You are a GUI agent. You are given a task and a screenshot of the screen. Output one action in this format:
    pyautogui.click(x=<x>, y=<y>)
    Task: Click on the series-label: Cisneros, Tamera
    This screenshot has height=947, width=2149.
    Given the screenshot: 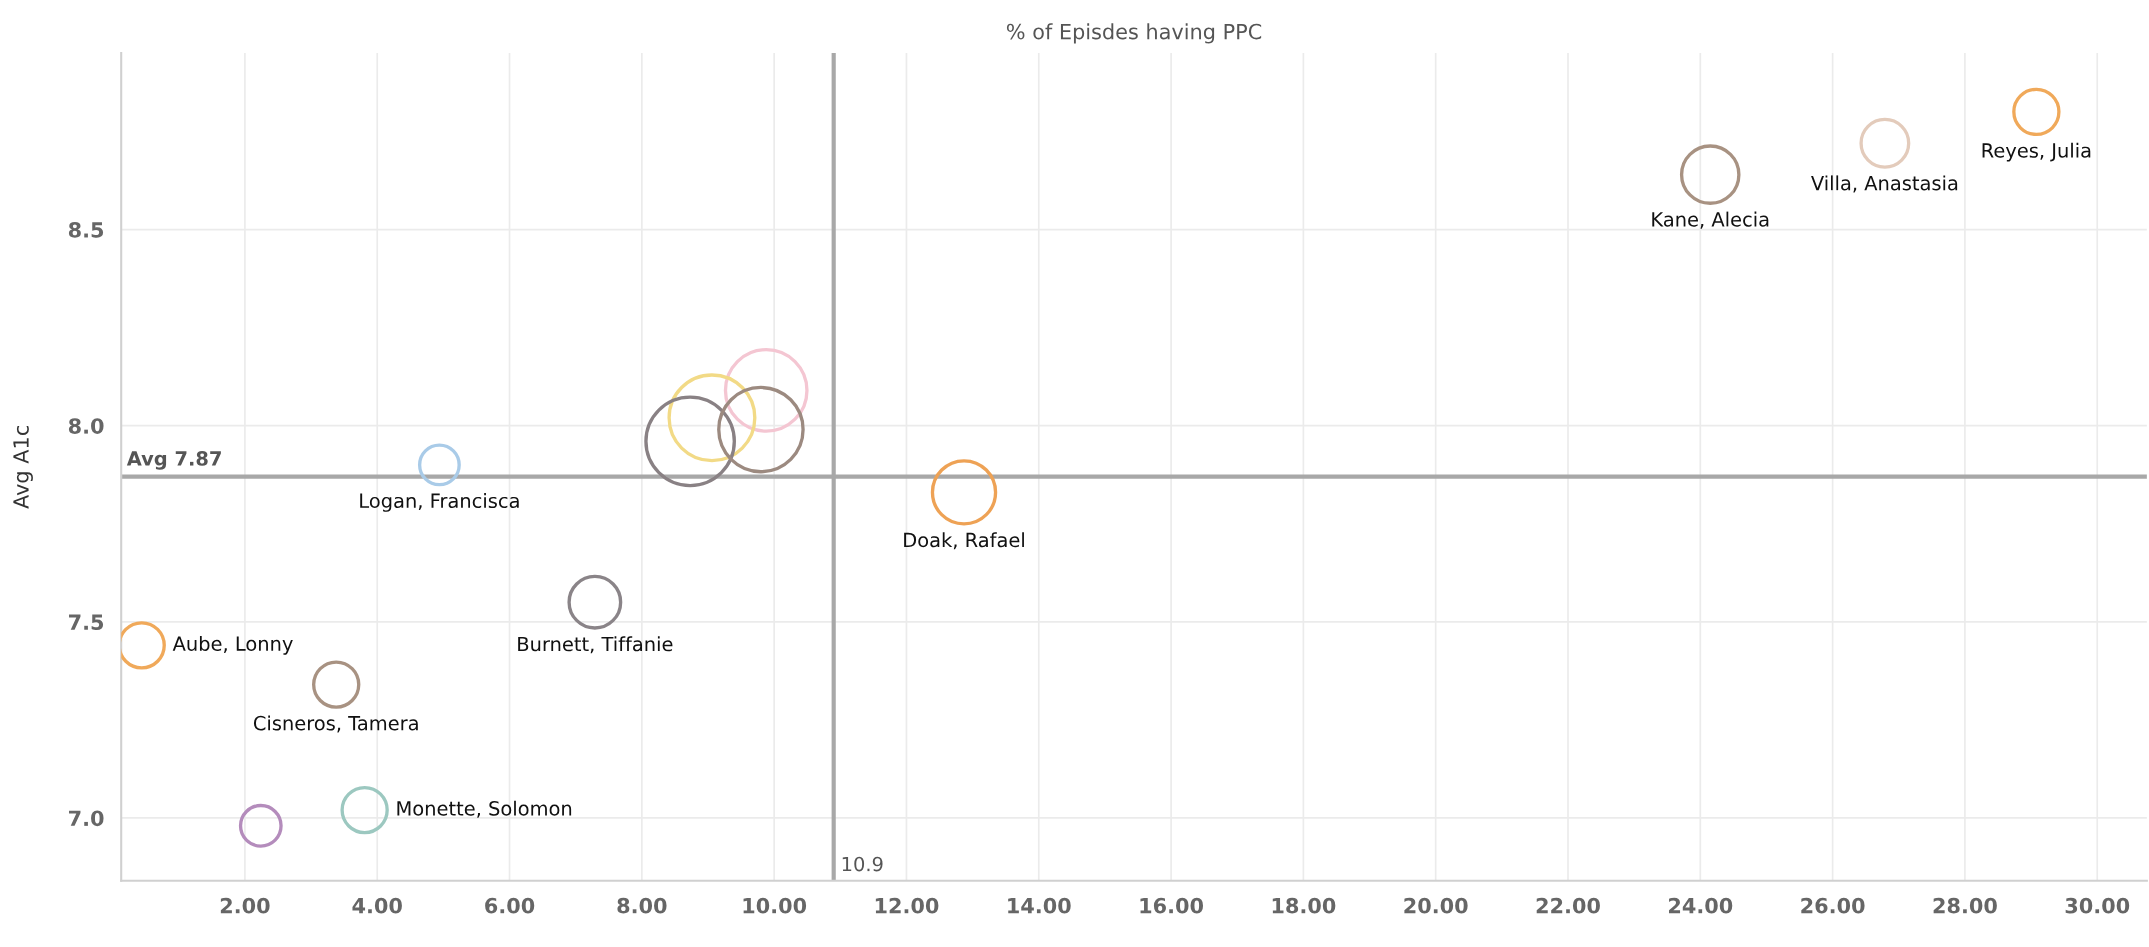 What is the action you would take?
    pyautogui.click(x=335, y=724)
    